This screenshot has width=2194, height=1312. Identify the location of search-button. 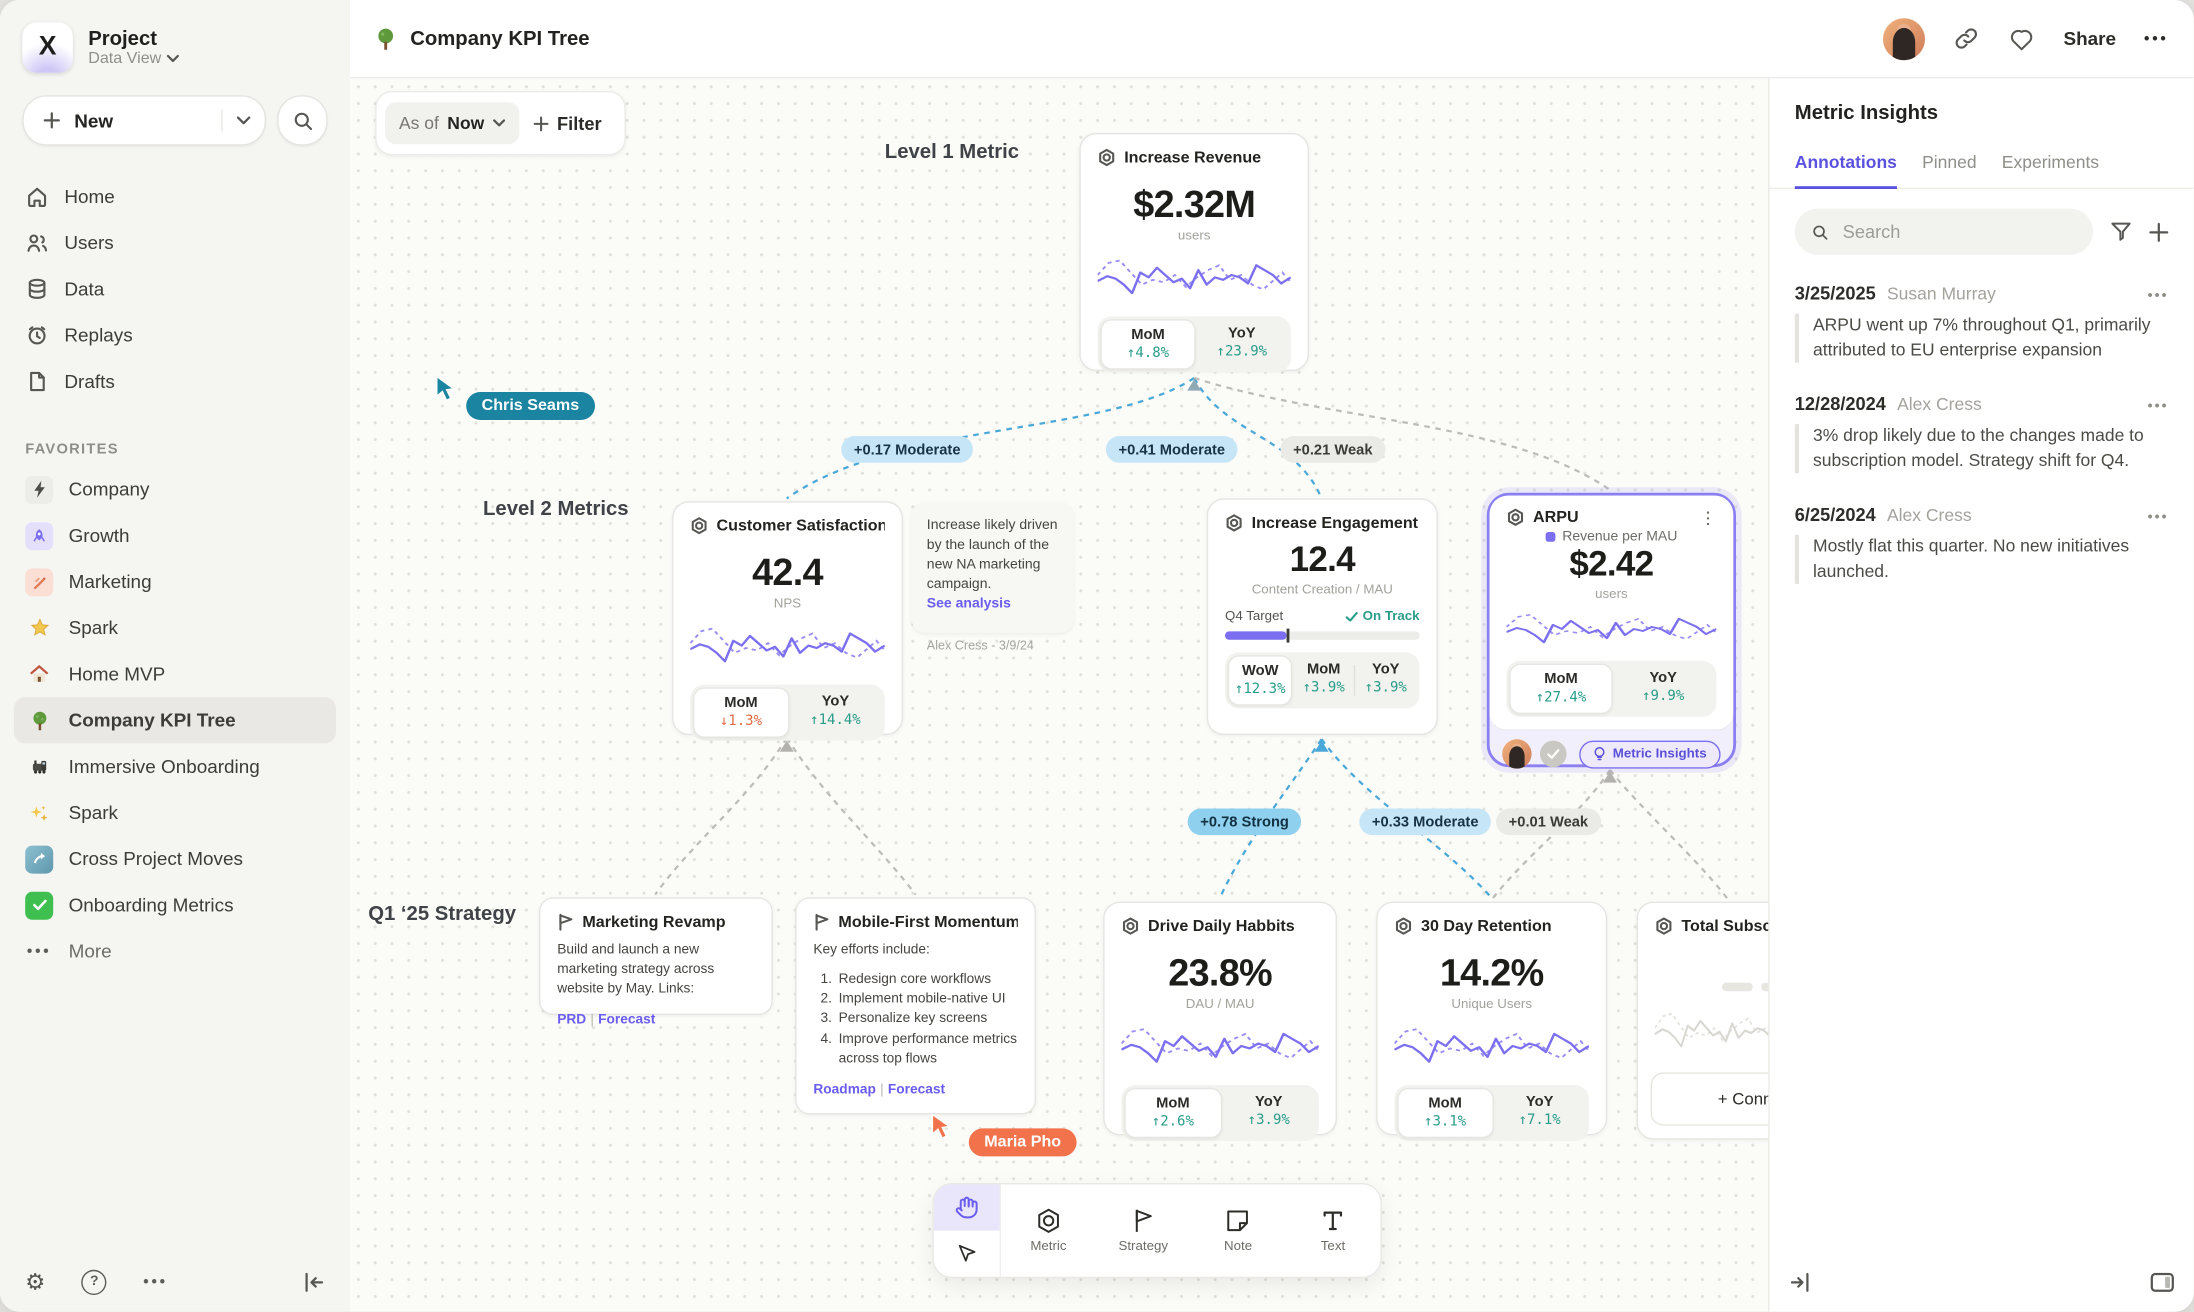
(302, 120).